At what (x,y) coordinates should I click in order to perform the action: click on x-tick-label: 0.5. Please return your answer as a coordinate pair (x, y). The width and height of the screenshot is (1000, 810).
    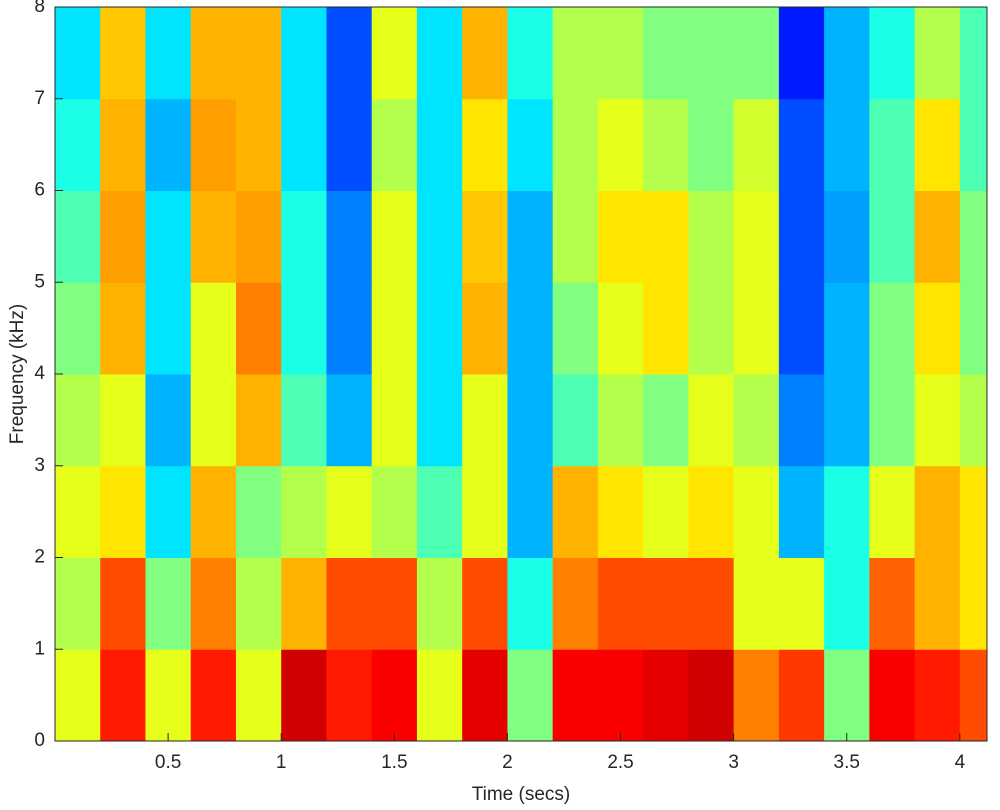
    Looking at the image, I should click on (168, 762).